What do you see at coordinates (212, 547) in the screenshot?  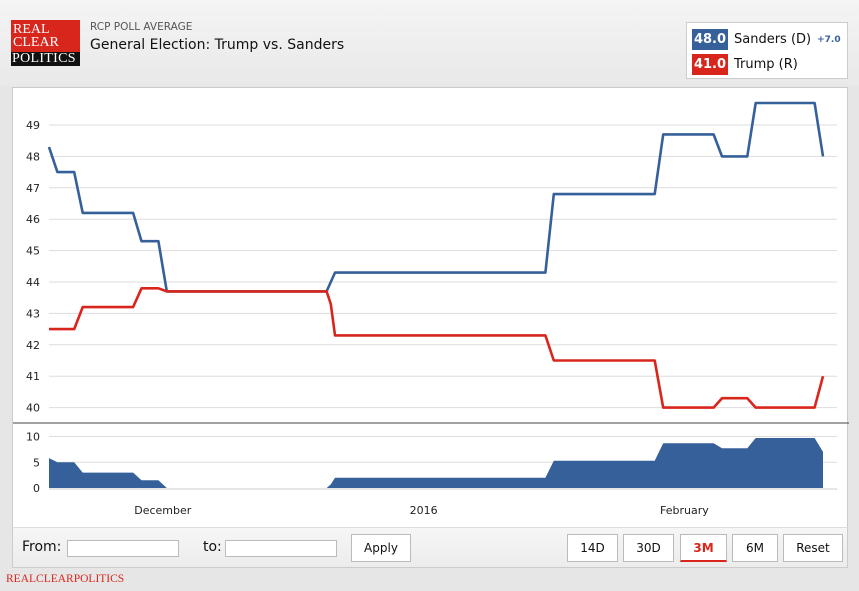 I see `to-label: to:` at bounding box center [212, 547].